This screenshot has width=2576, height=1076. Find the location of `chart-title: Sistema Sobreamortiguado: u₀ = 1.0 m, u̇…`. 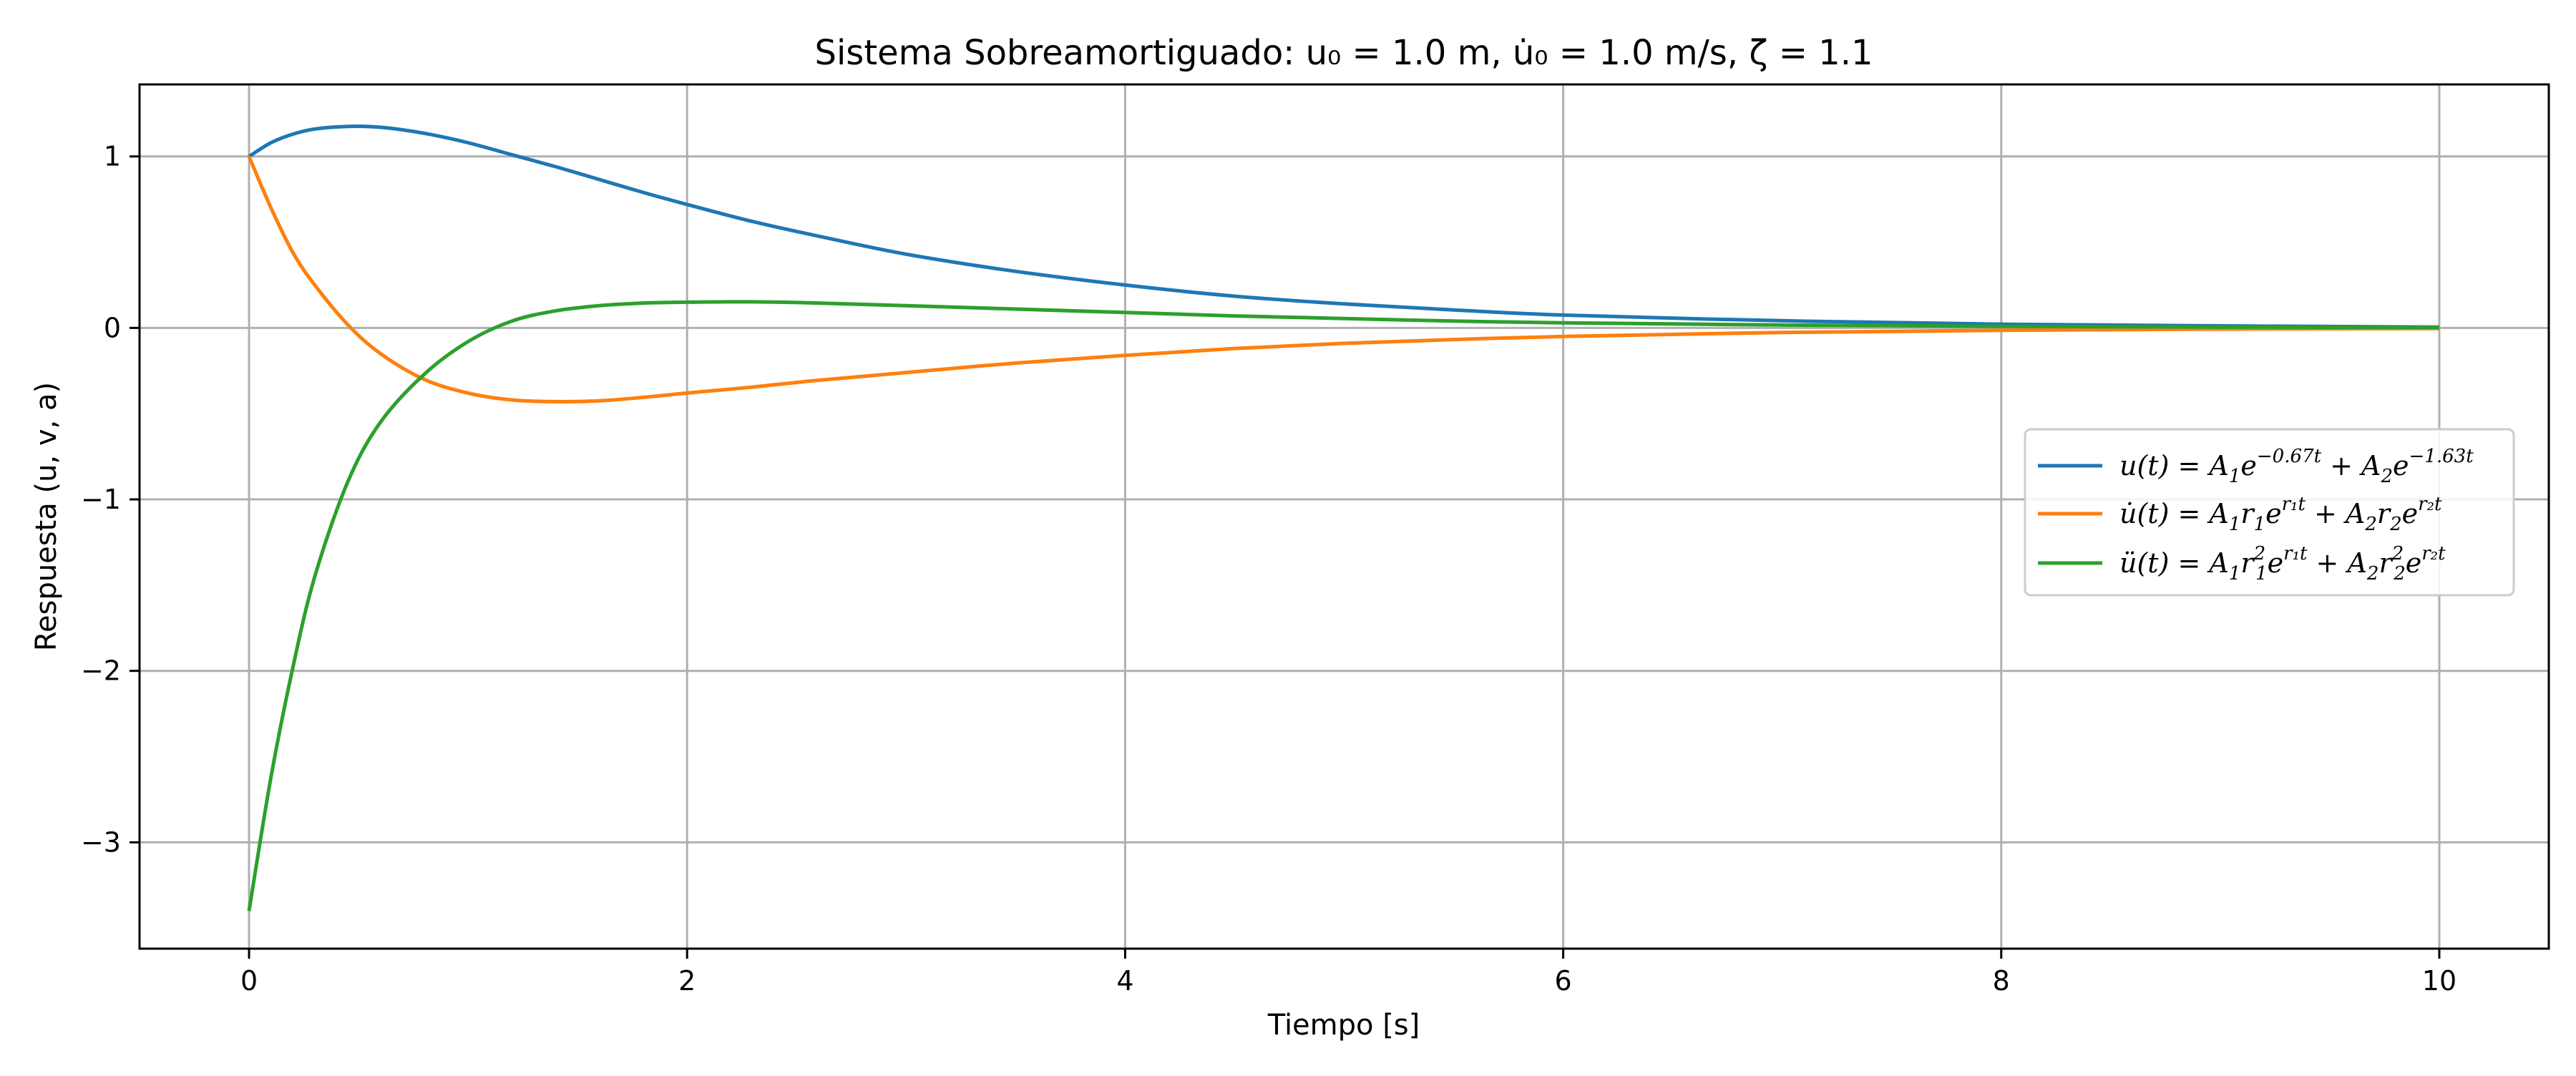

chart-title: Sistema Sobreamortiguado: u₀ = 1.0 m, u̇… is located at coordinates (1344, 53).